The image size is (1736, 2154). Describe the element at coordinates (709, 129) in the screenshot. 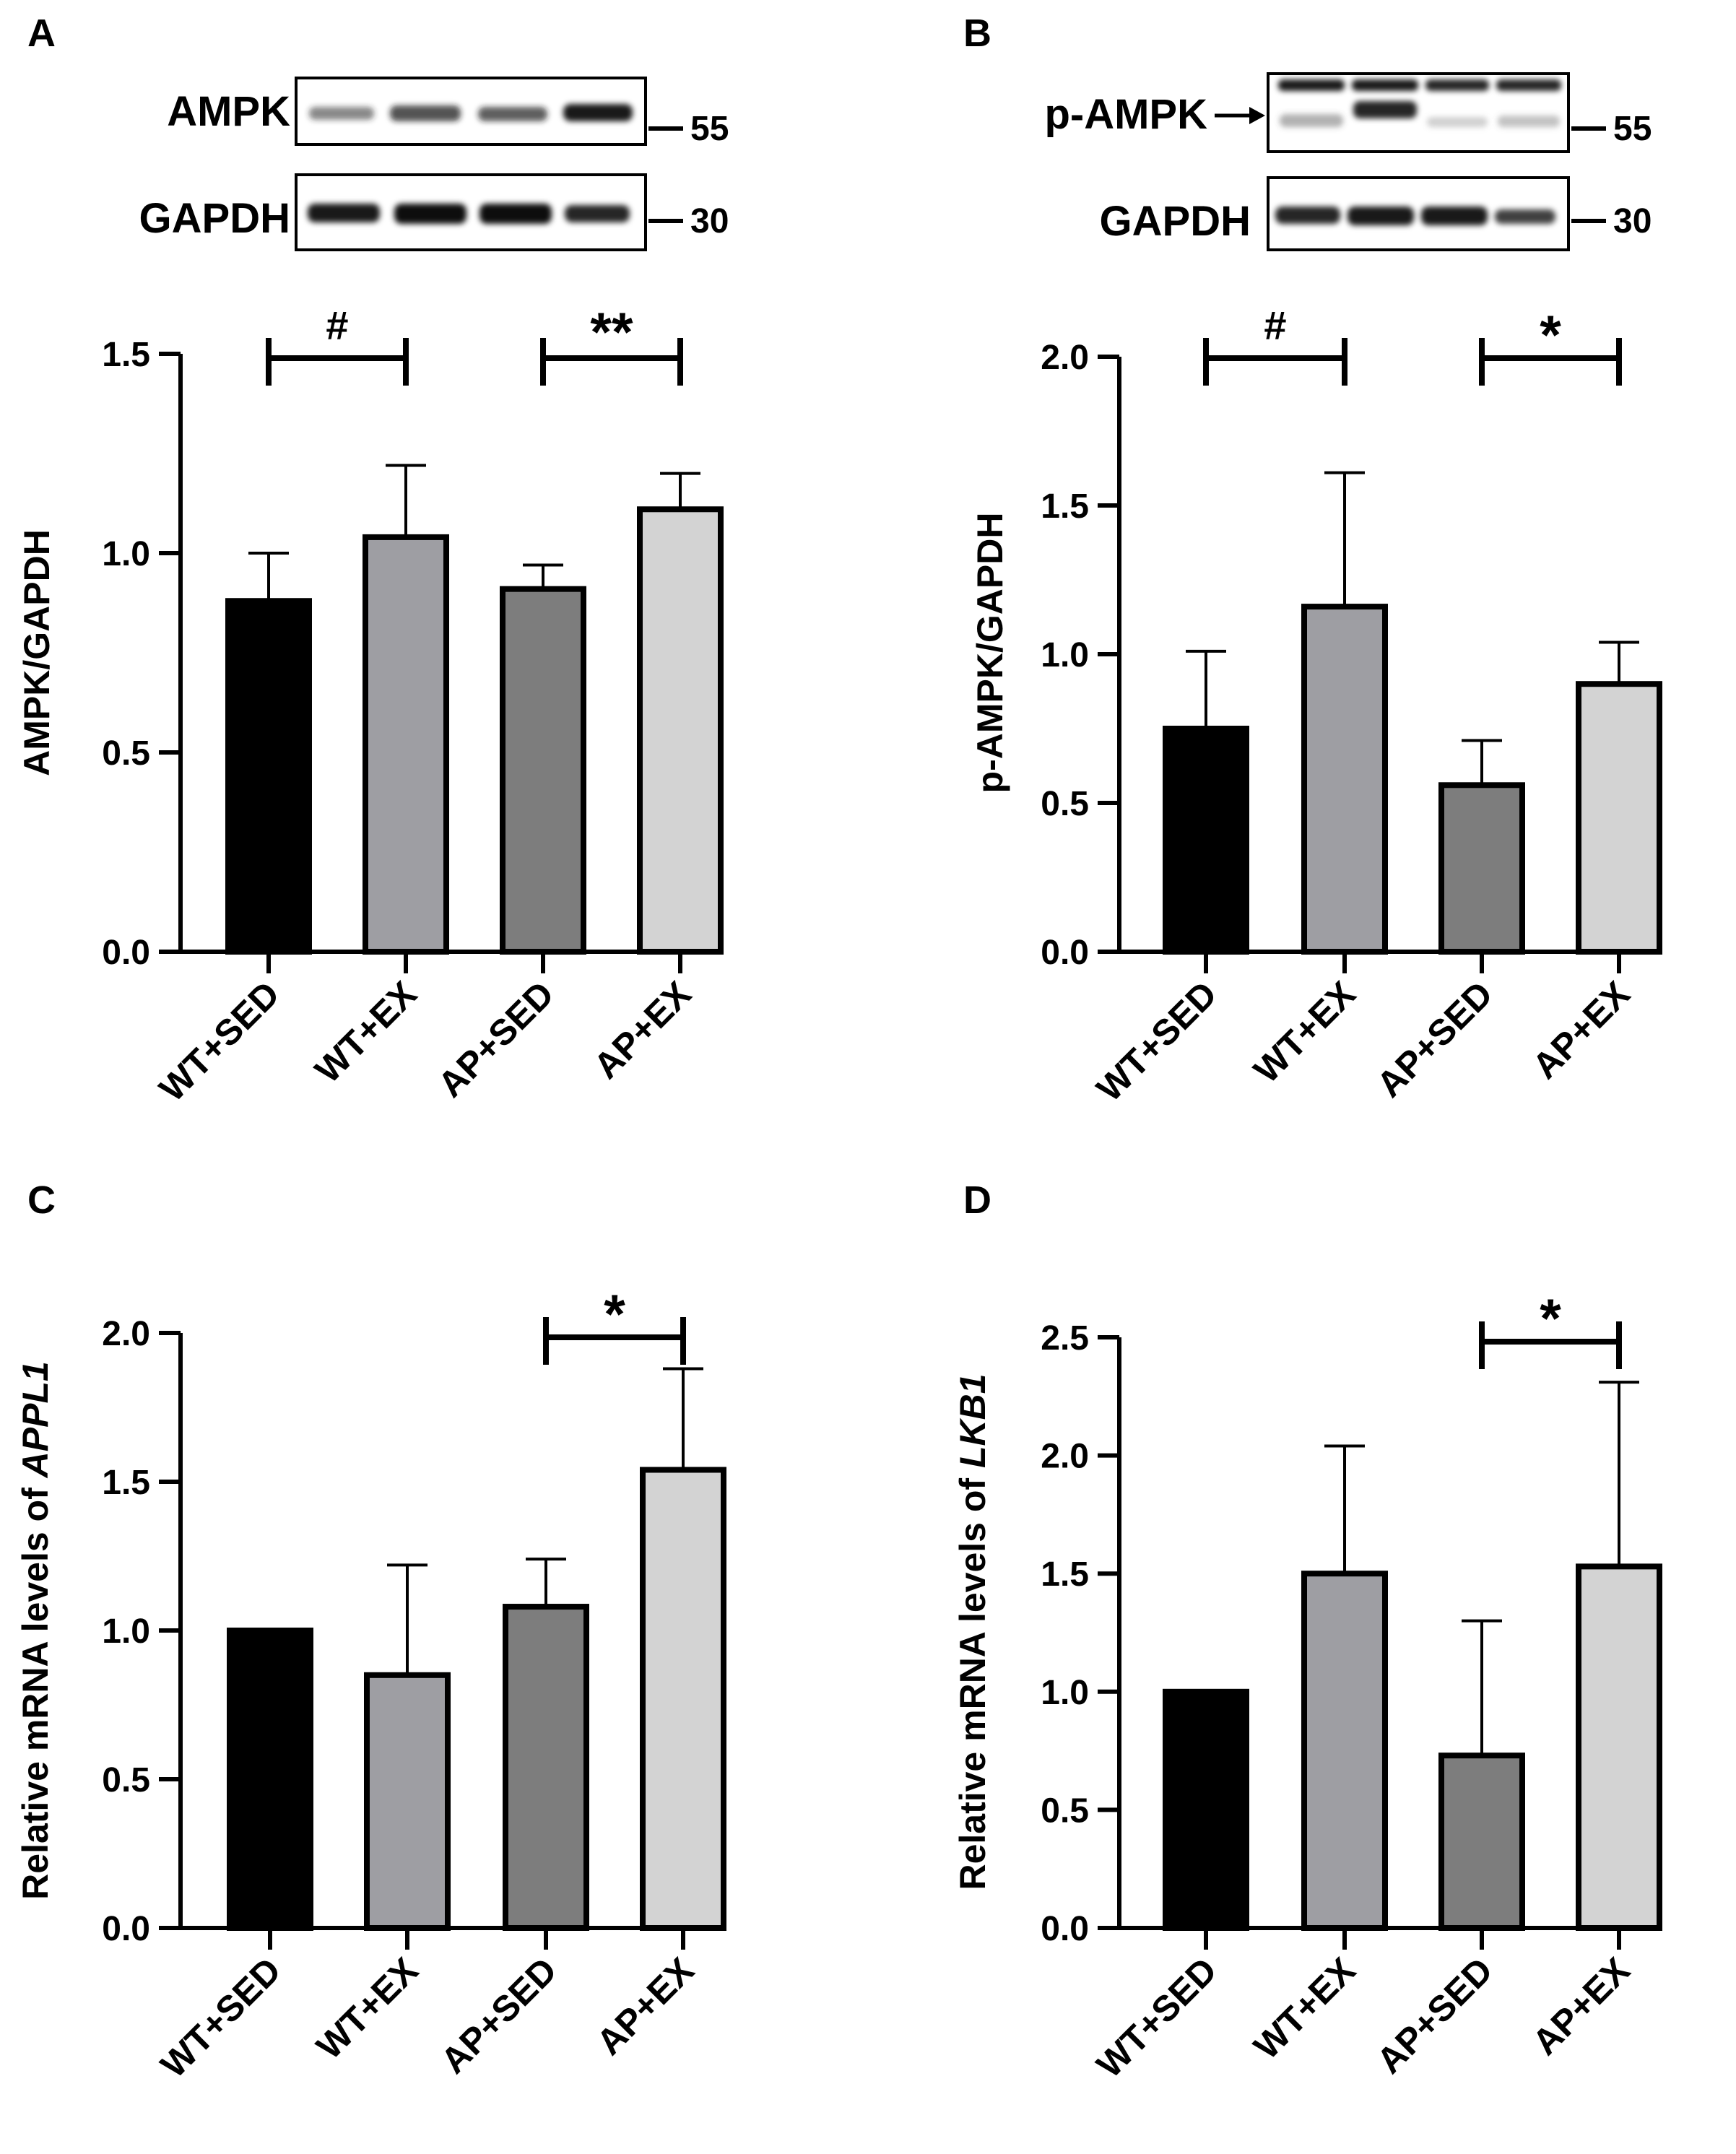

I see `blot-a-marker-55: 55` at that location.